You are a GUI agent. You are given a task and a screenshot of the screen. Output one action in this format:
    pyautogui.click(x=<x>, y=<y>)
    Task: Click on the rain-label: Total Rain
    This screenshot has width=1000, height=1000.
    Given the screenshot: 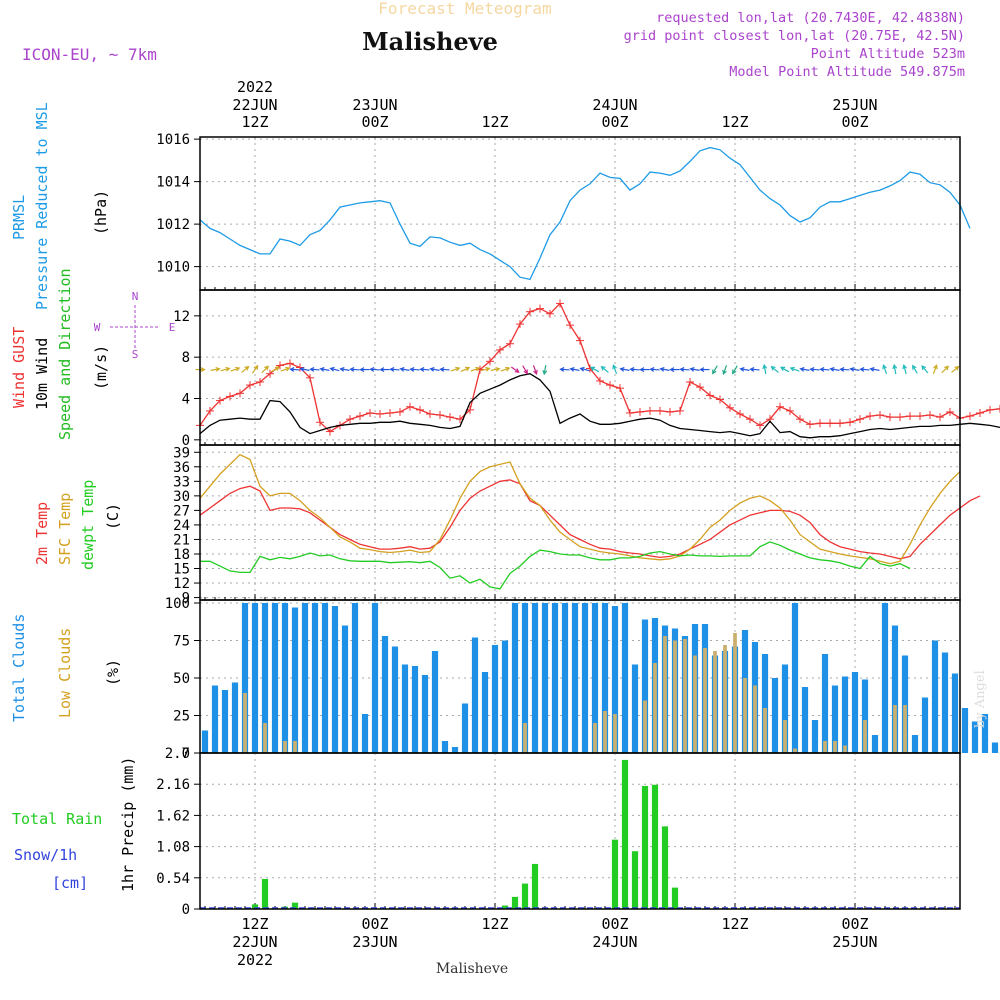 What is the action you would take?
    pyautogui.click(x=57, y=819)
    